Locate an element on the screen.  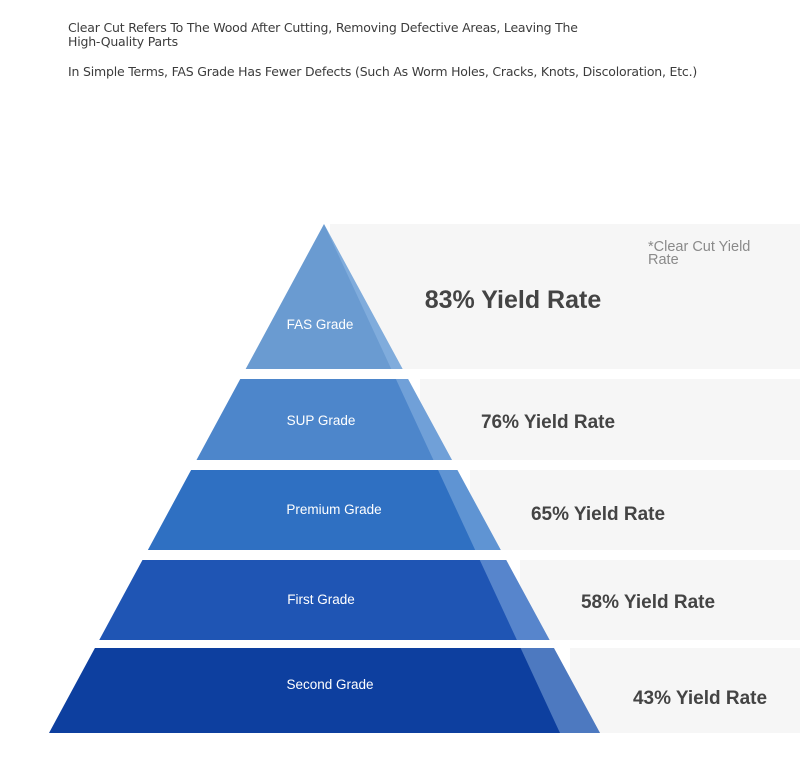
tier-label-3: Premium Grade is located at coordinates (333, 509).